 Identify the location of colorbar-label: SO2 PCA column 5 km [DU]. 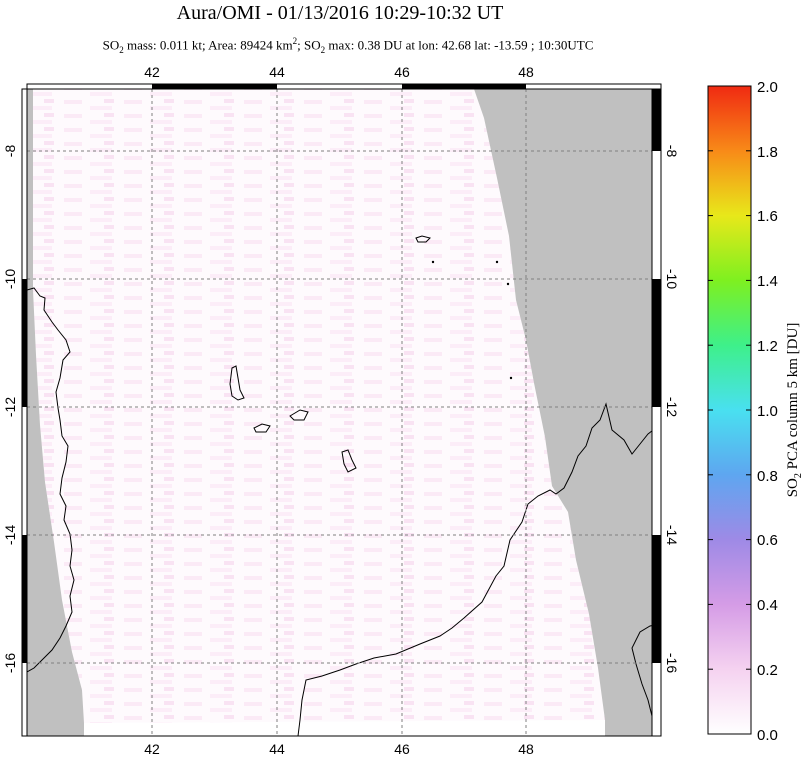
(794, 410).